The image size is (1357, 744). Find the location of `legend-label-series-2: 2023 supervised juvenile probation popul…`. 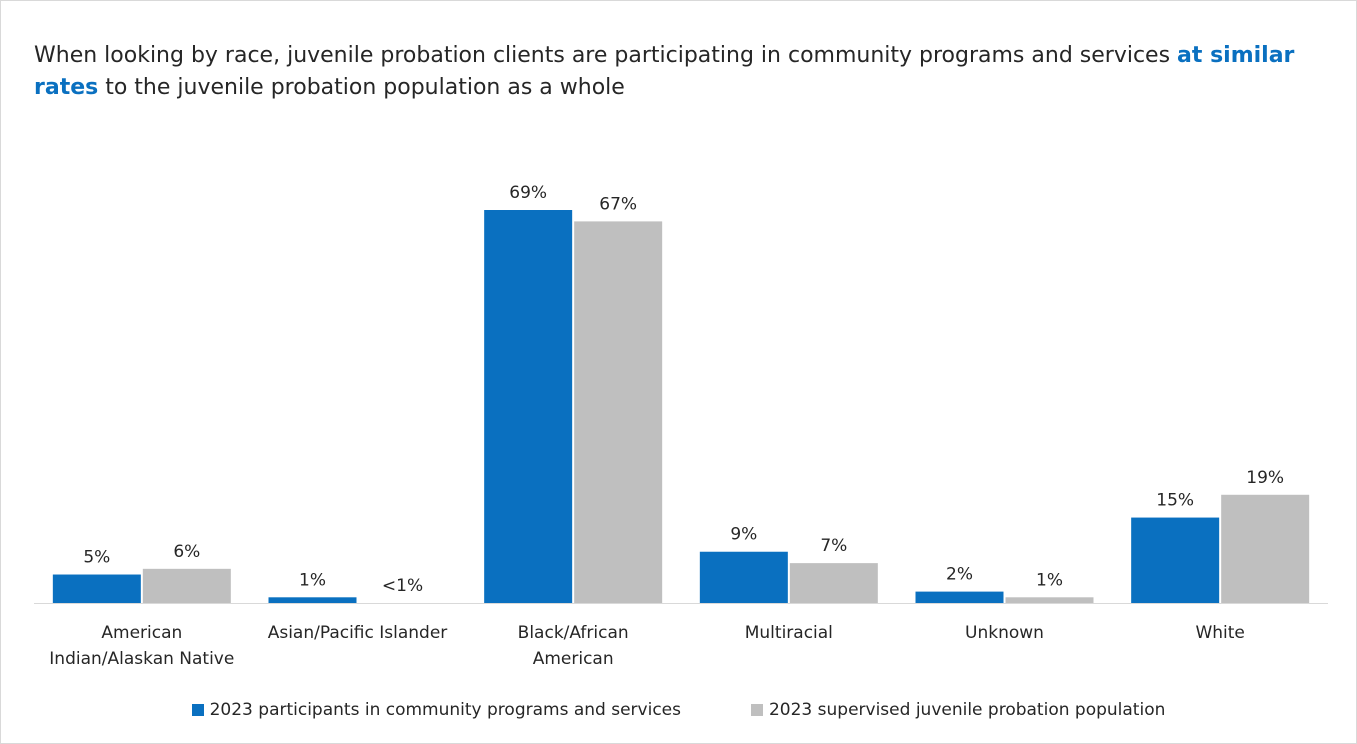

legend-label-series-2: 2023 supervised juvenile probation popul… is located at coordinates (967, 710).